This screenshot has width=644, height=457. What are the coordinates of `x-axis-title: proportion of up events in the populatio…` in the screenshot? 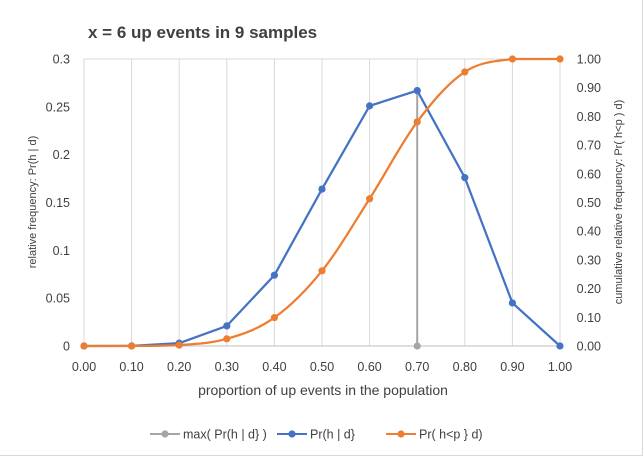 It's located at (323, 390).